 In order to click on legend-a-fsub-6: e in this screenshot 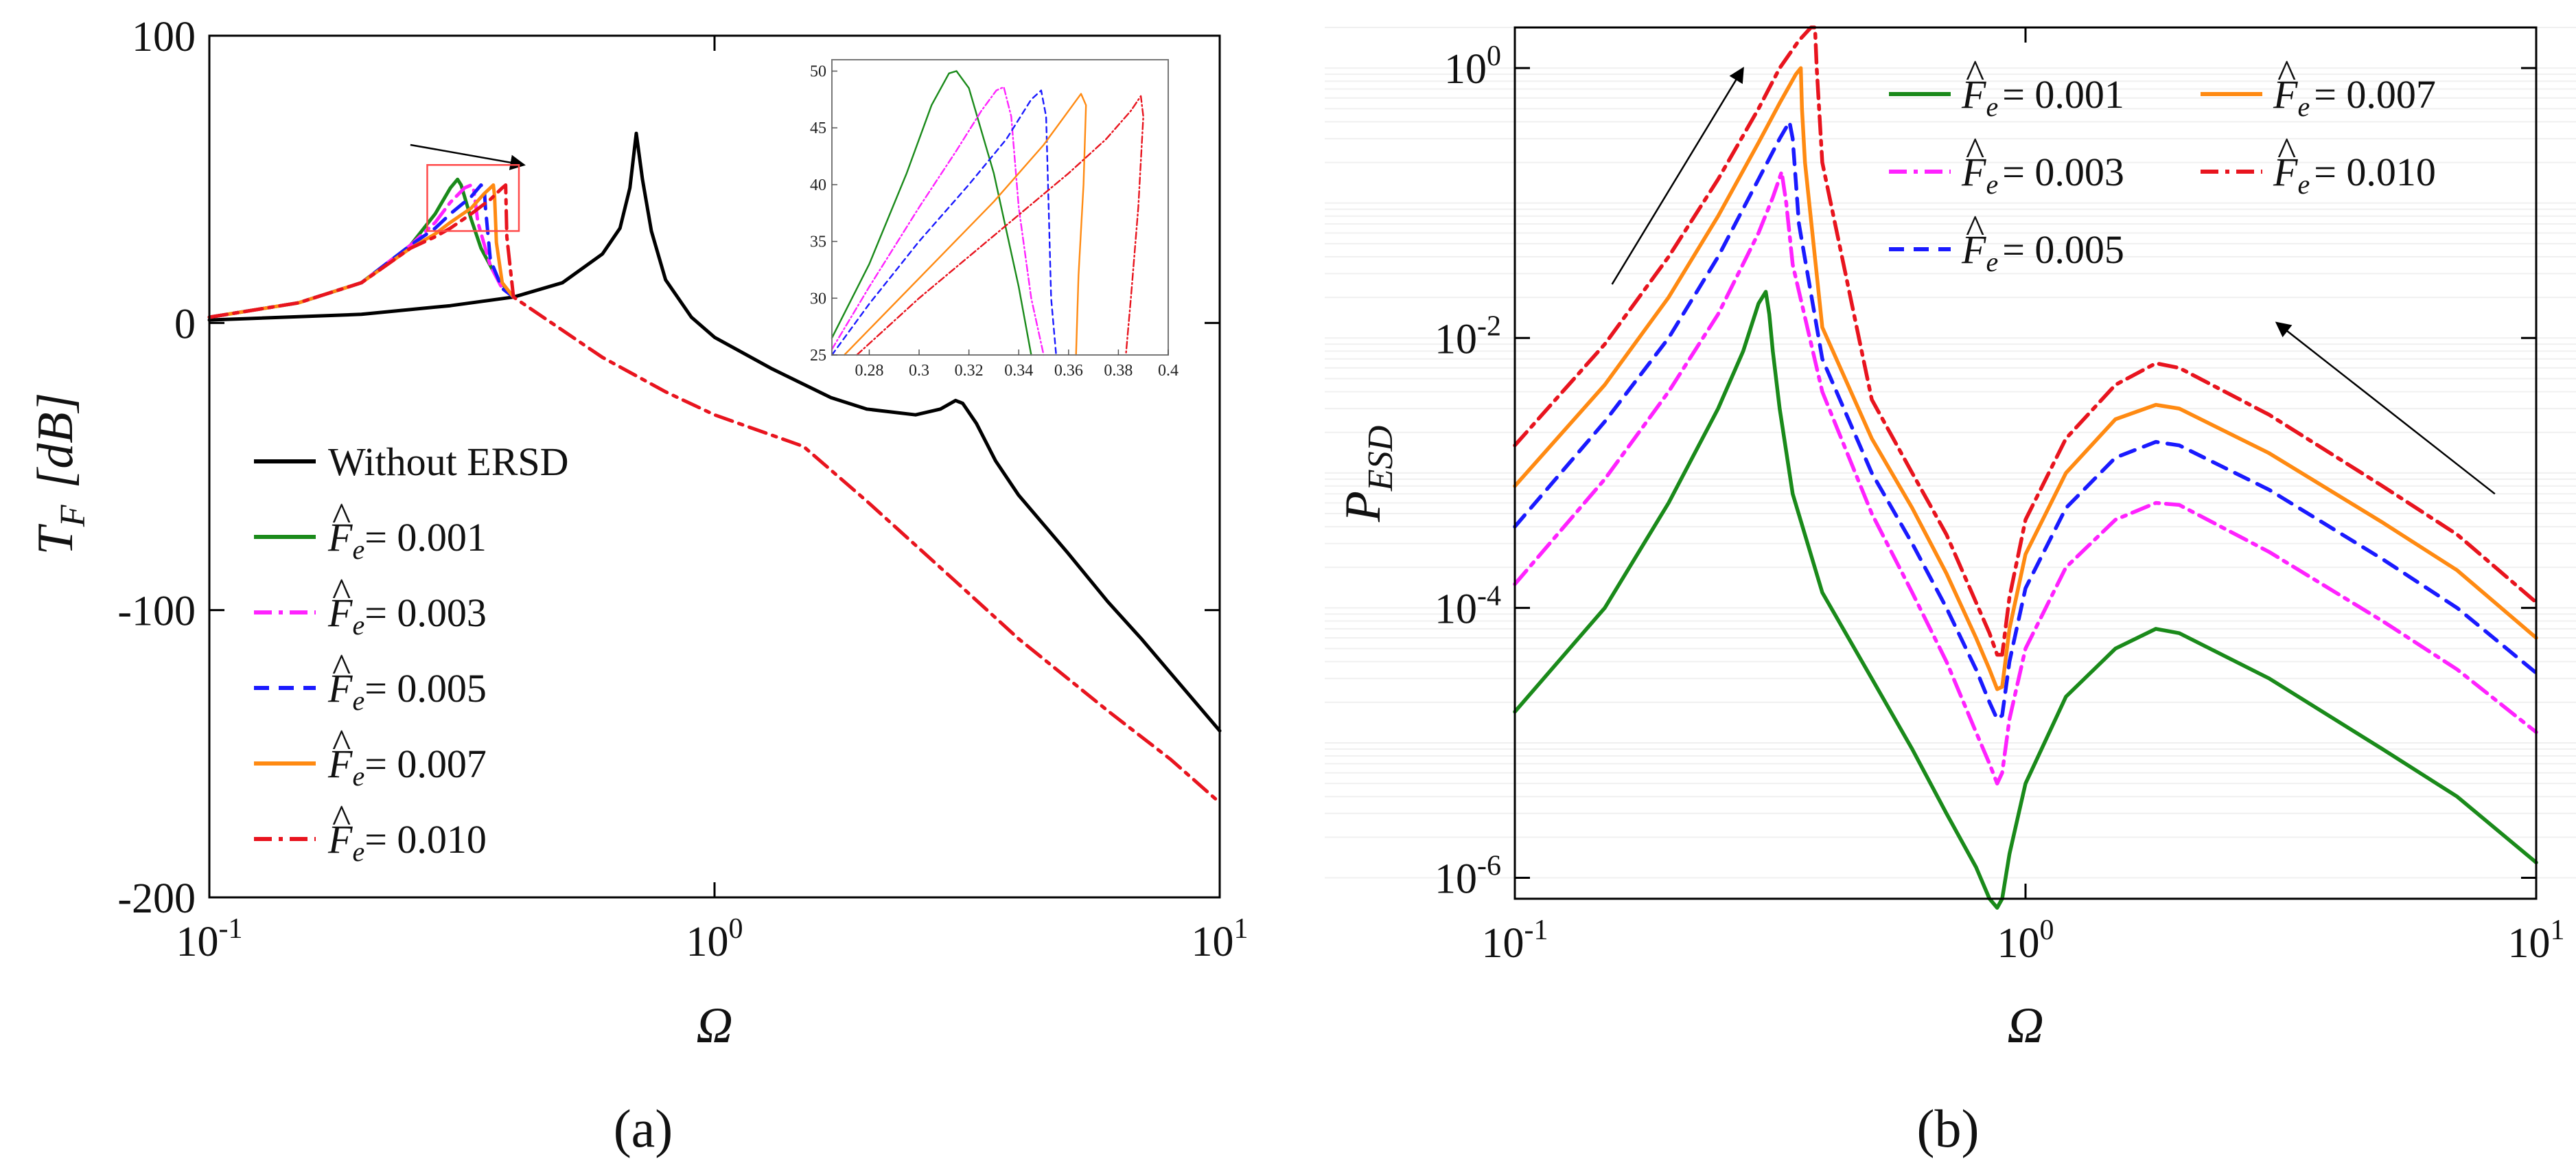, I will do `click(358, 851)`.